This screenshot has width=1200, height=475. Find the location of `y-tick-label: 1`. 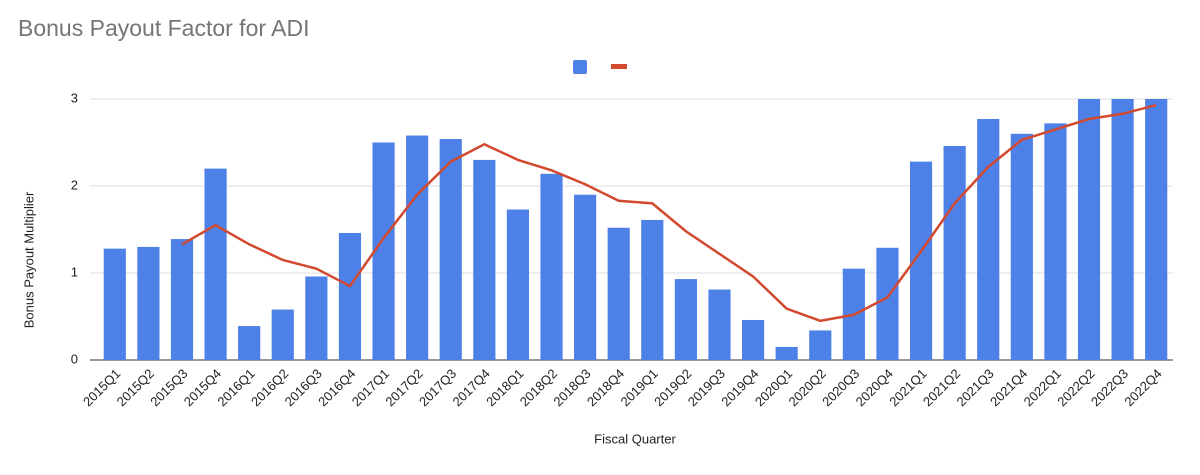

y-tick-label: 1 is located at coordinates (74, 271).